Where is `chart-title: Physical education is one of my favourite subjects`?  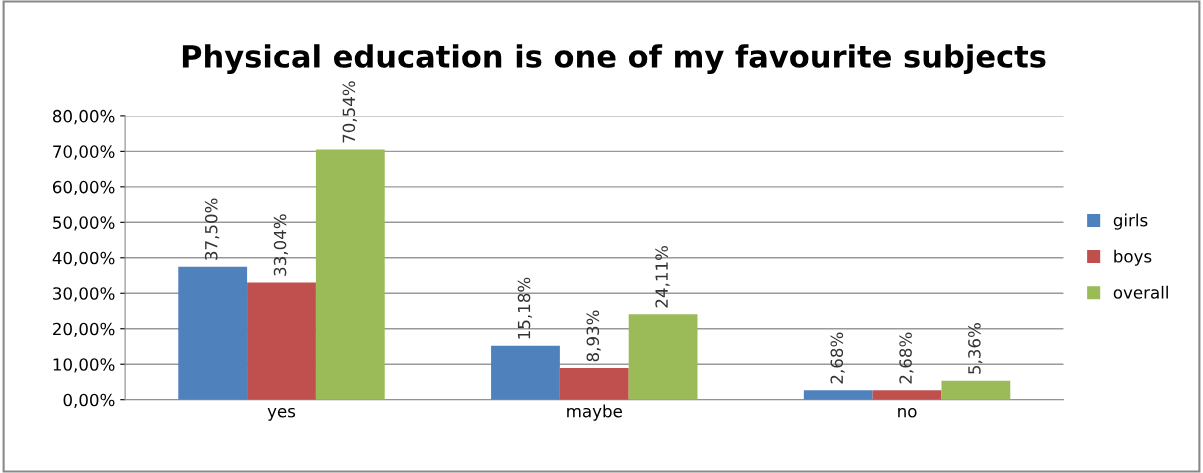
chart-title: Physical education is one of my favourite subjects is located at coordinates (614, 59).